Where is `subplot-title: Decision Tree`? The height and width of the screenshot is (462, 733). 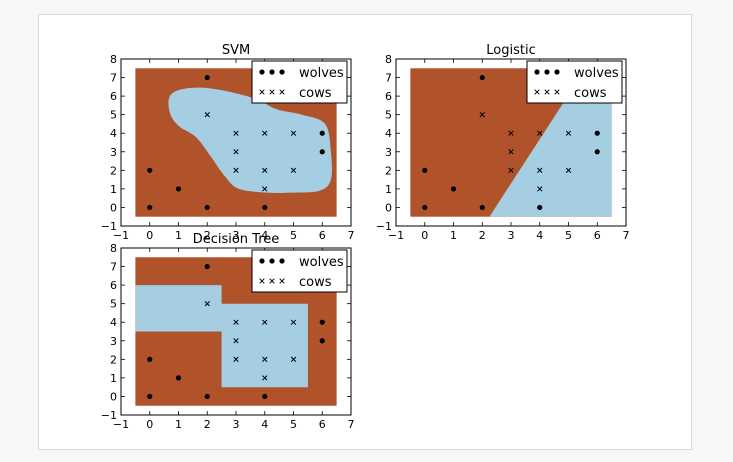
subplot-title: Decision Tree is located at coordinates (236, 239).